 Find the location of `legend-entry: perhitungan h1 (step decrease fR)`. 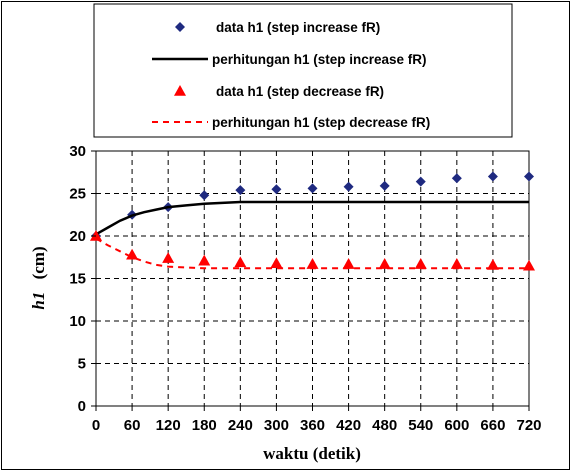

legend-entry: perhitungan h1 (step decrease fR) is located at coordinates (291, 122).